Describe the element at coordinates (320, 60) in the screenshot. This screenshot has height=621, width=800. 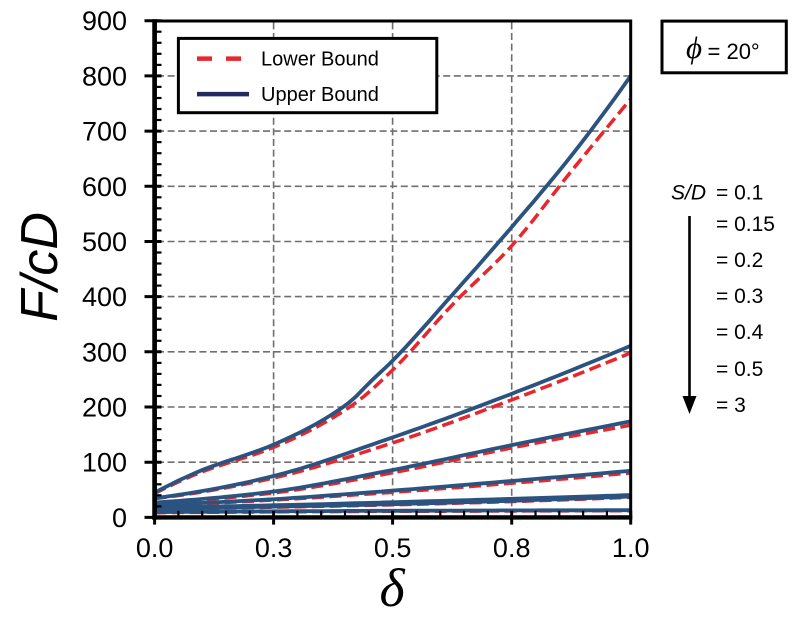
I see `svg-text: Lower Bound` at that location.